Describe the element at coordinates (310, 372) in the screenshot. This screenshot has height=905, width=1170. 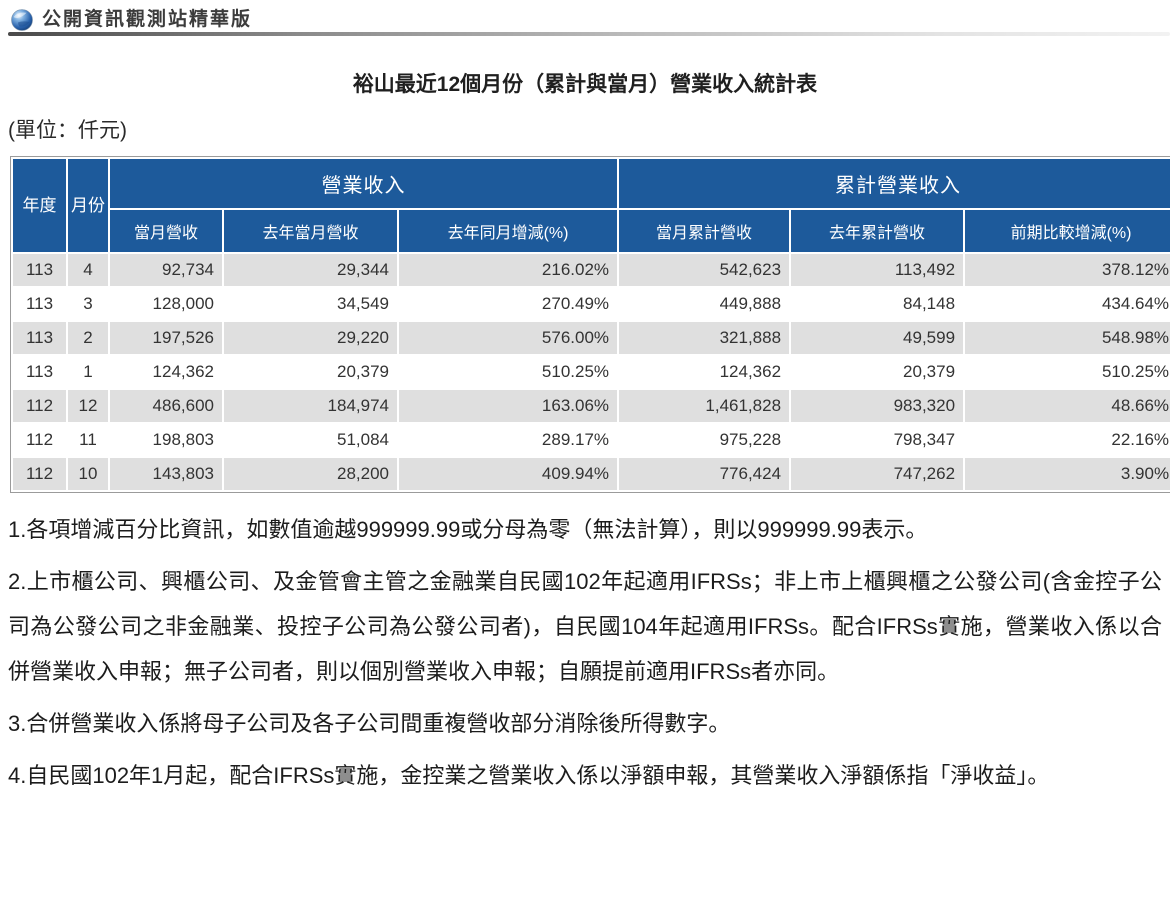
I see `cell-last_year: 20,379` at that location.